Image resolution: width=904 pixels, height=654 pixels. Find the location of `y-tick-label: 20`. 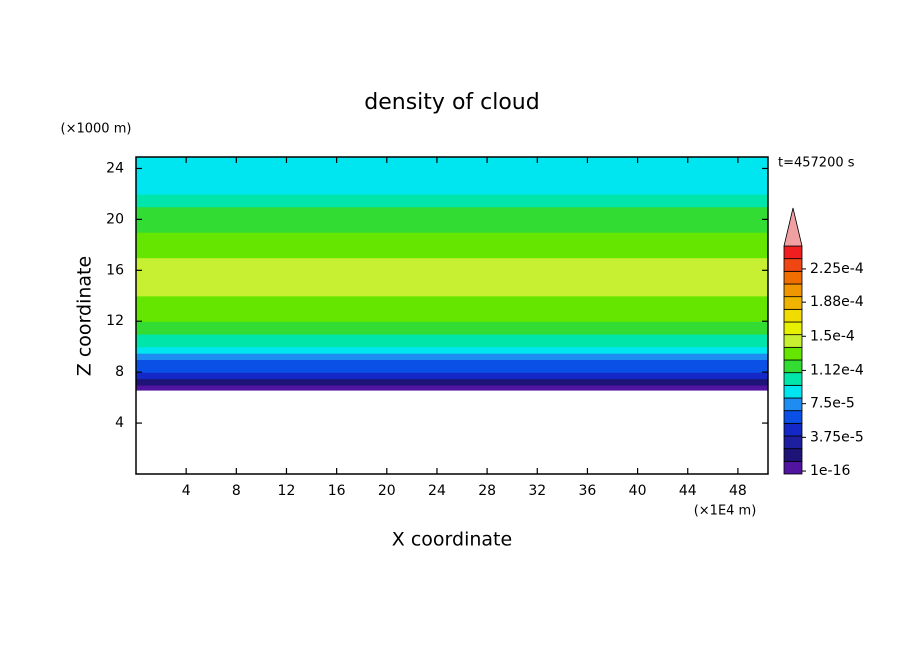

y-tick-label: 20 is located at coordinates (115, 219).